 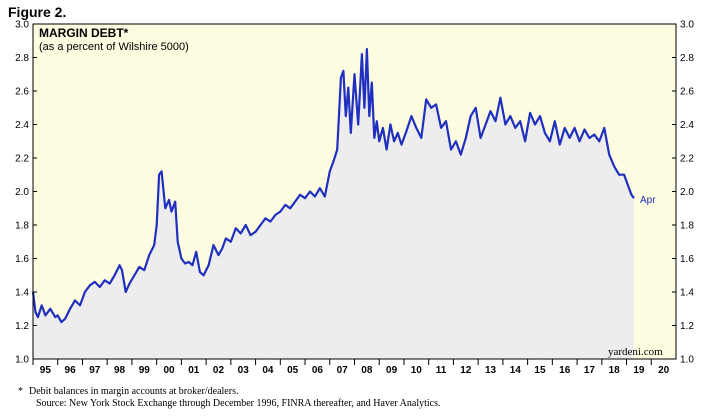 I want to click on x-tick-label: 08, so click(x=367, y=370).